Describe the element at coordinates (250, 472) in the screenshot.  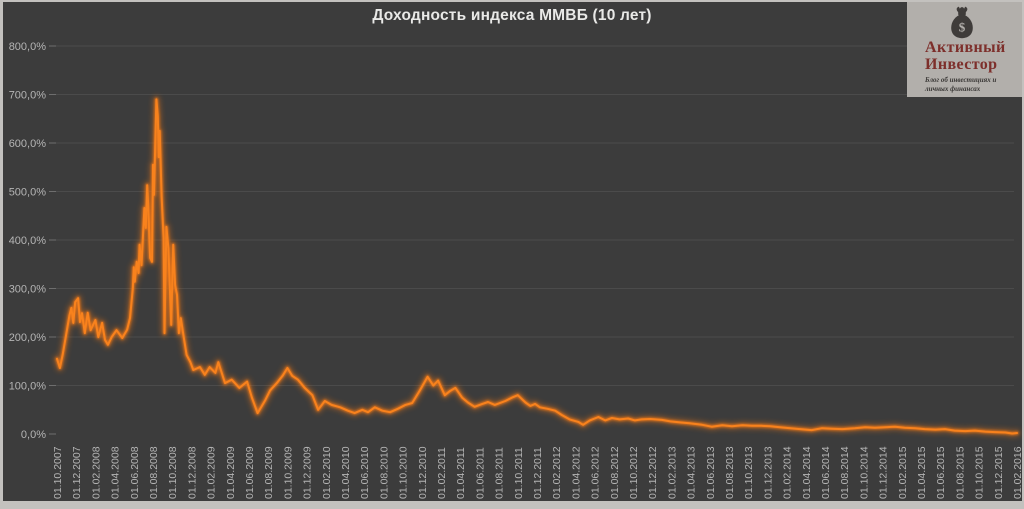
I see `x-tick-label: 01.06.2009` at that location.